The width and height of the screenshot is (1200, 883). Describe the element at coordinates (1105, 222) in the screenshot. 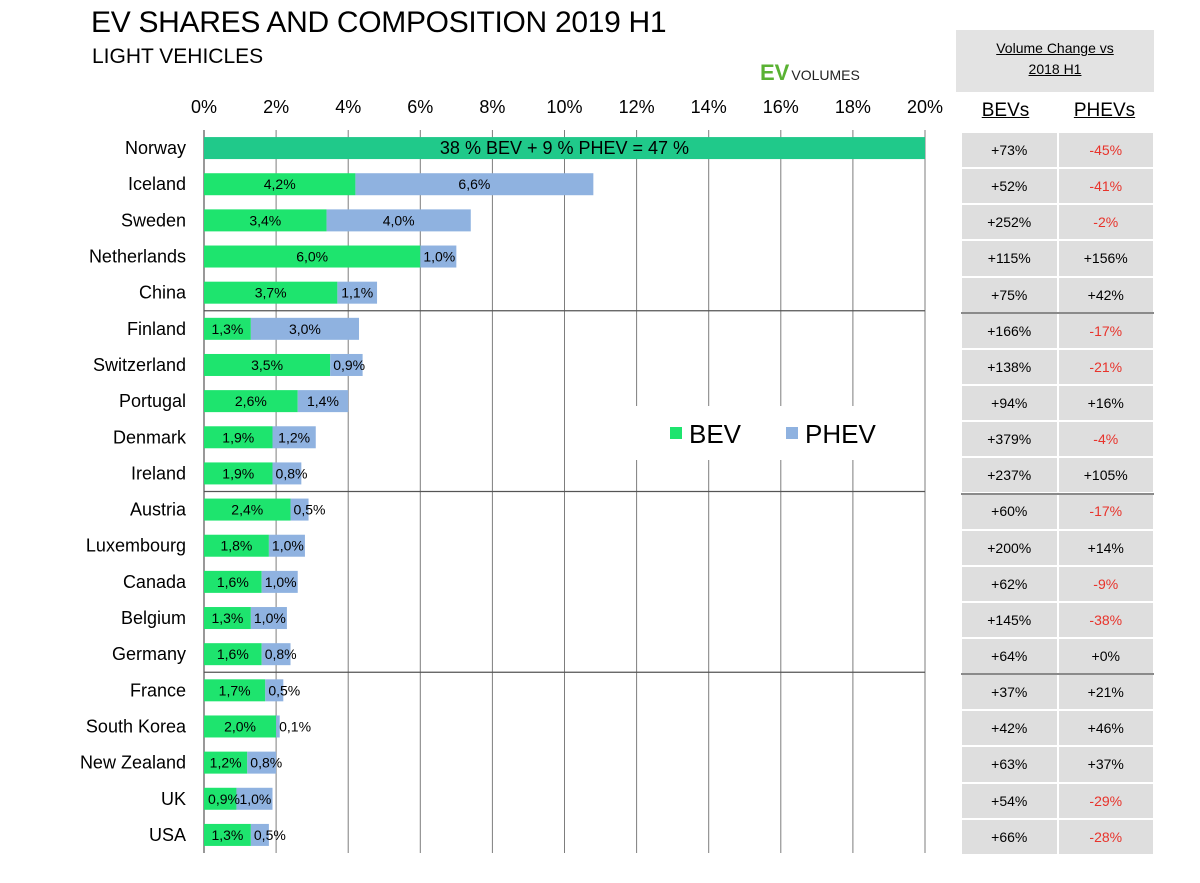

I see `volume-change-phev-cell: -2%` at that location.